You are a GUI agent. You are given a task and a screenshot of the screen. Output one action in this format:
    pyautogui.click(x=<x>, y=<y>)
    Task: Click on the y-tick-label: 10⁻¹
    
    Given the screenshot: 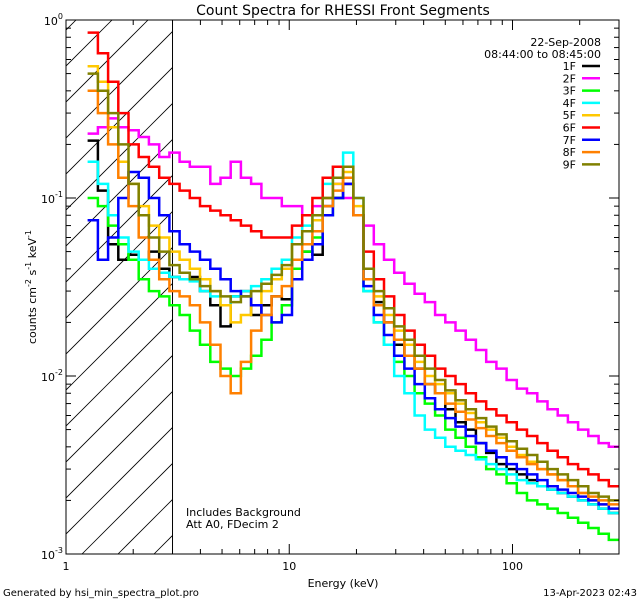 What is the action you would take?
    pyautogui.click(x=52, y=198)
    